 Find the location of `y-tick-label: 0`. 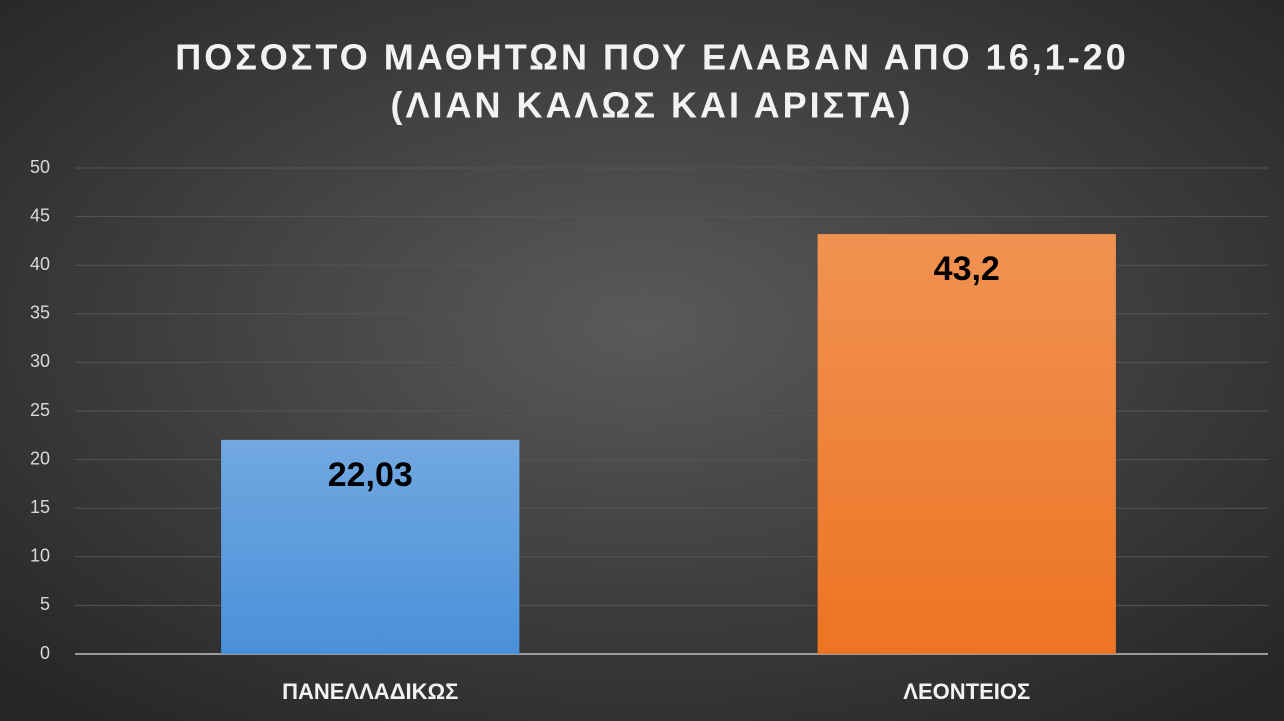

y-tick-label: 0 is located at coordinates (45, 653).